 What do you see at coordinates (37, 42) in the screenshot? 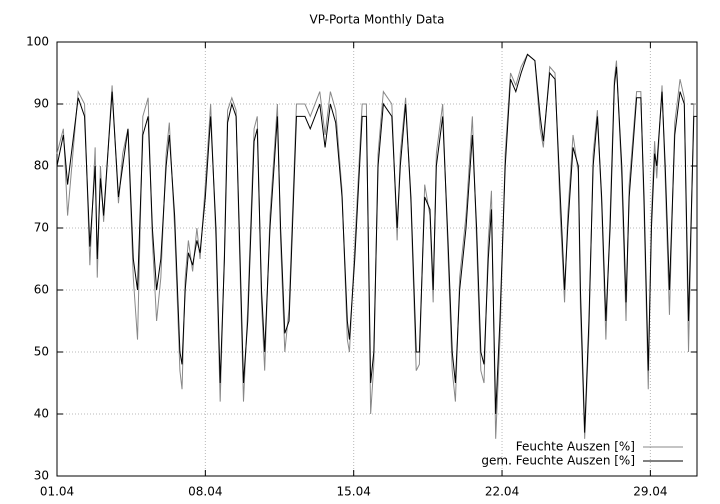
I see `y-tick-label: 100` at bounding box center [37, 42].